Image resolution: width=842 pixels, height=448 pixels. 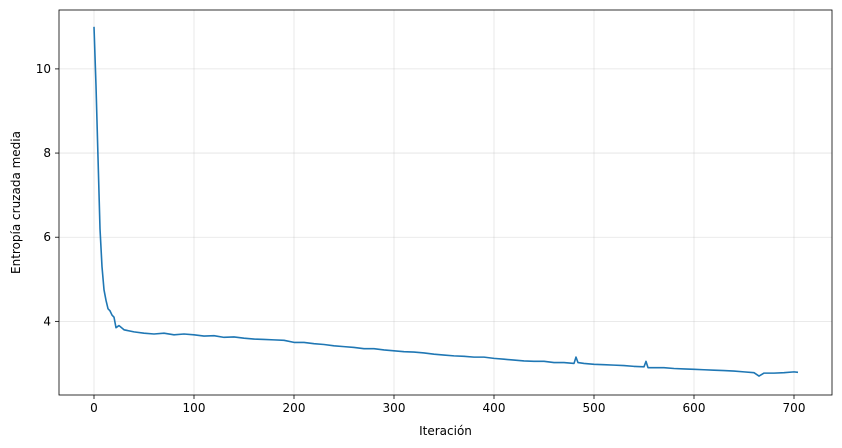 What do you see at coordinates (447, 405) in the screenshot?
I see `x-axis: 0 100 200 300 400 500 600 700` at bounding box center [447, 405].